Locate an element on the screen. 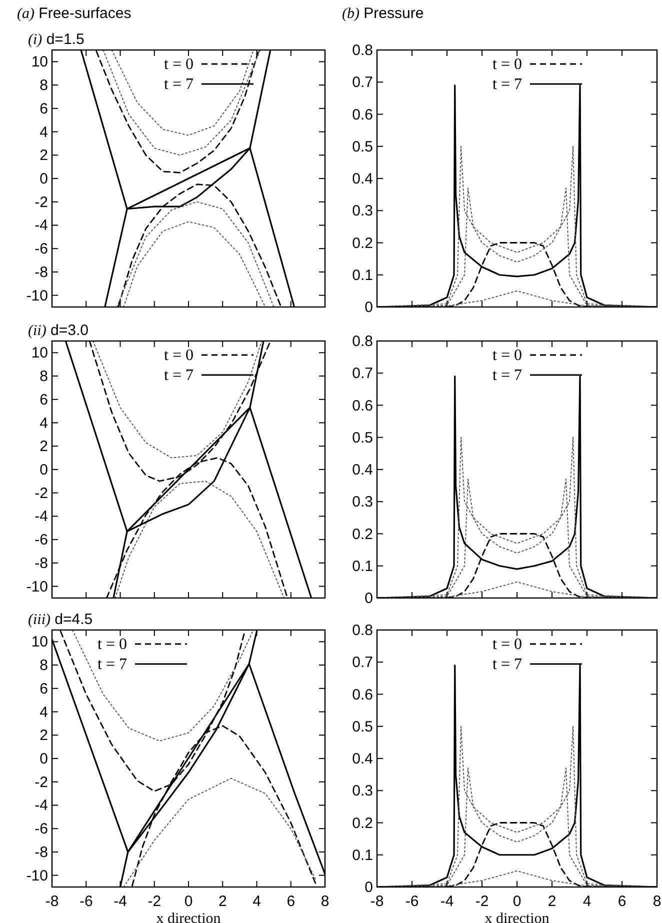 Image resolution: width=662 pixels, height=923 pixels. chart-title: (b) Pressure is located at coordinates (383, 13).